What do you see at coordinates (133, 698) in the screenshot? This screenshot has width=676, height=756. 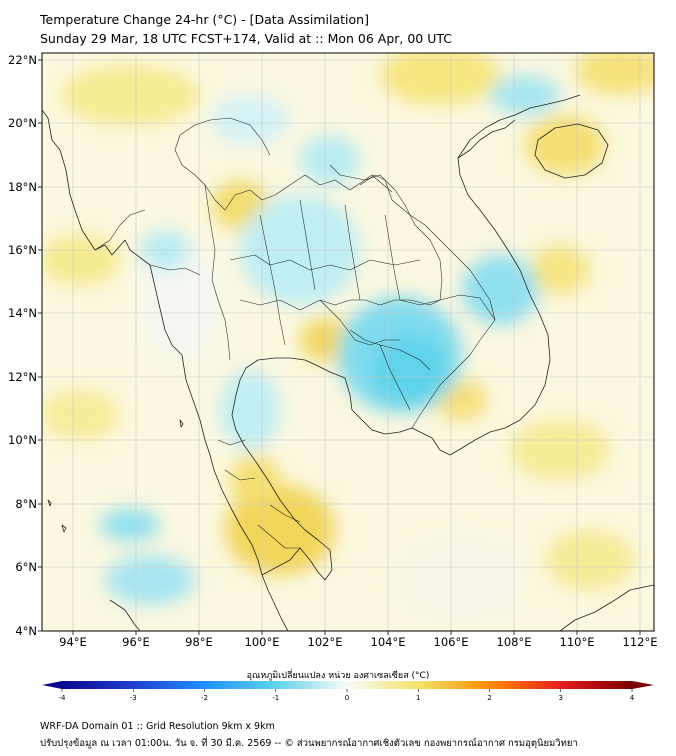 I see `colorbar-tick-label: -3` at bounding box center [133, 698].